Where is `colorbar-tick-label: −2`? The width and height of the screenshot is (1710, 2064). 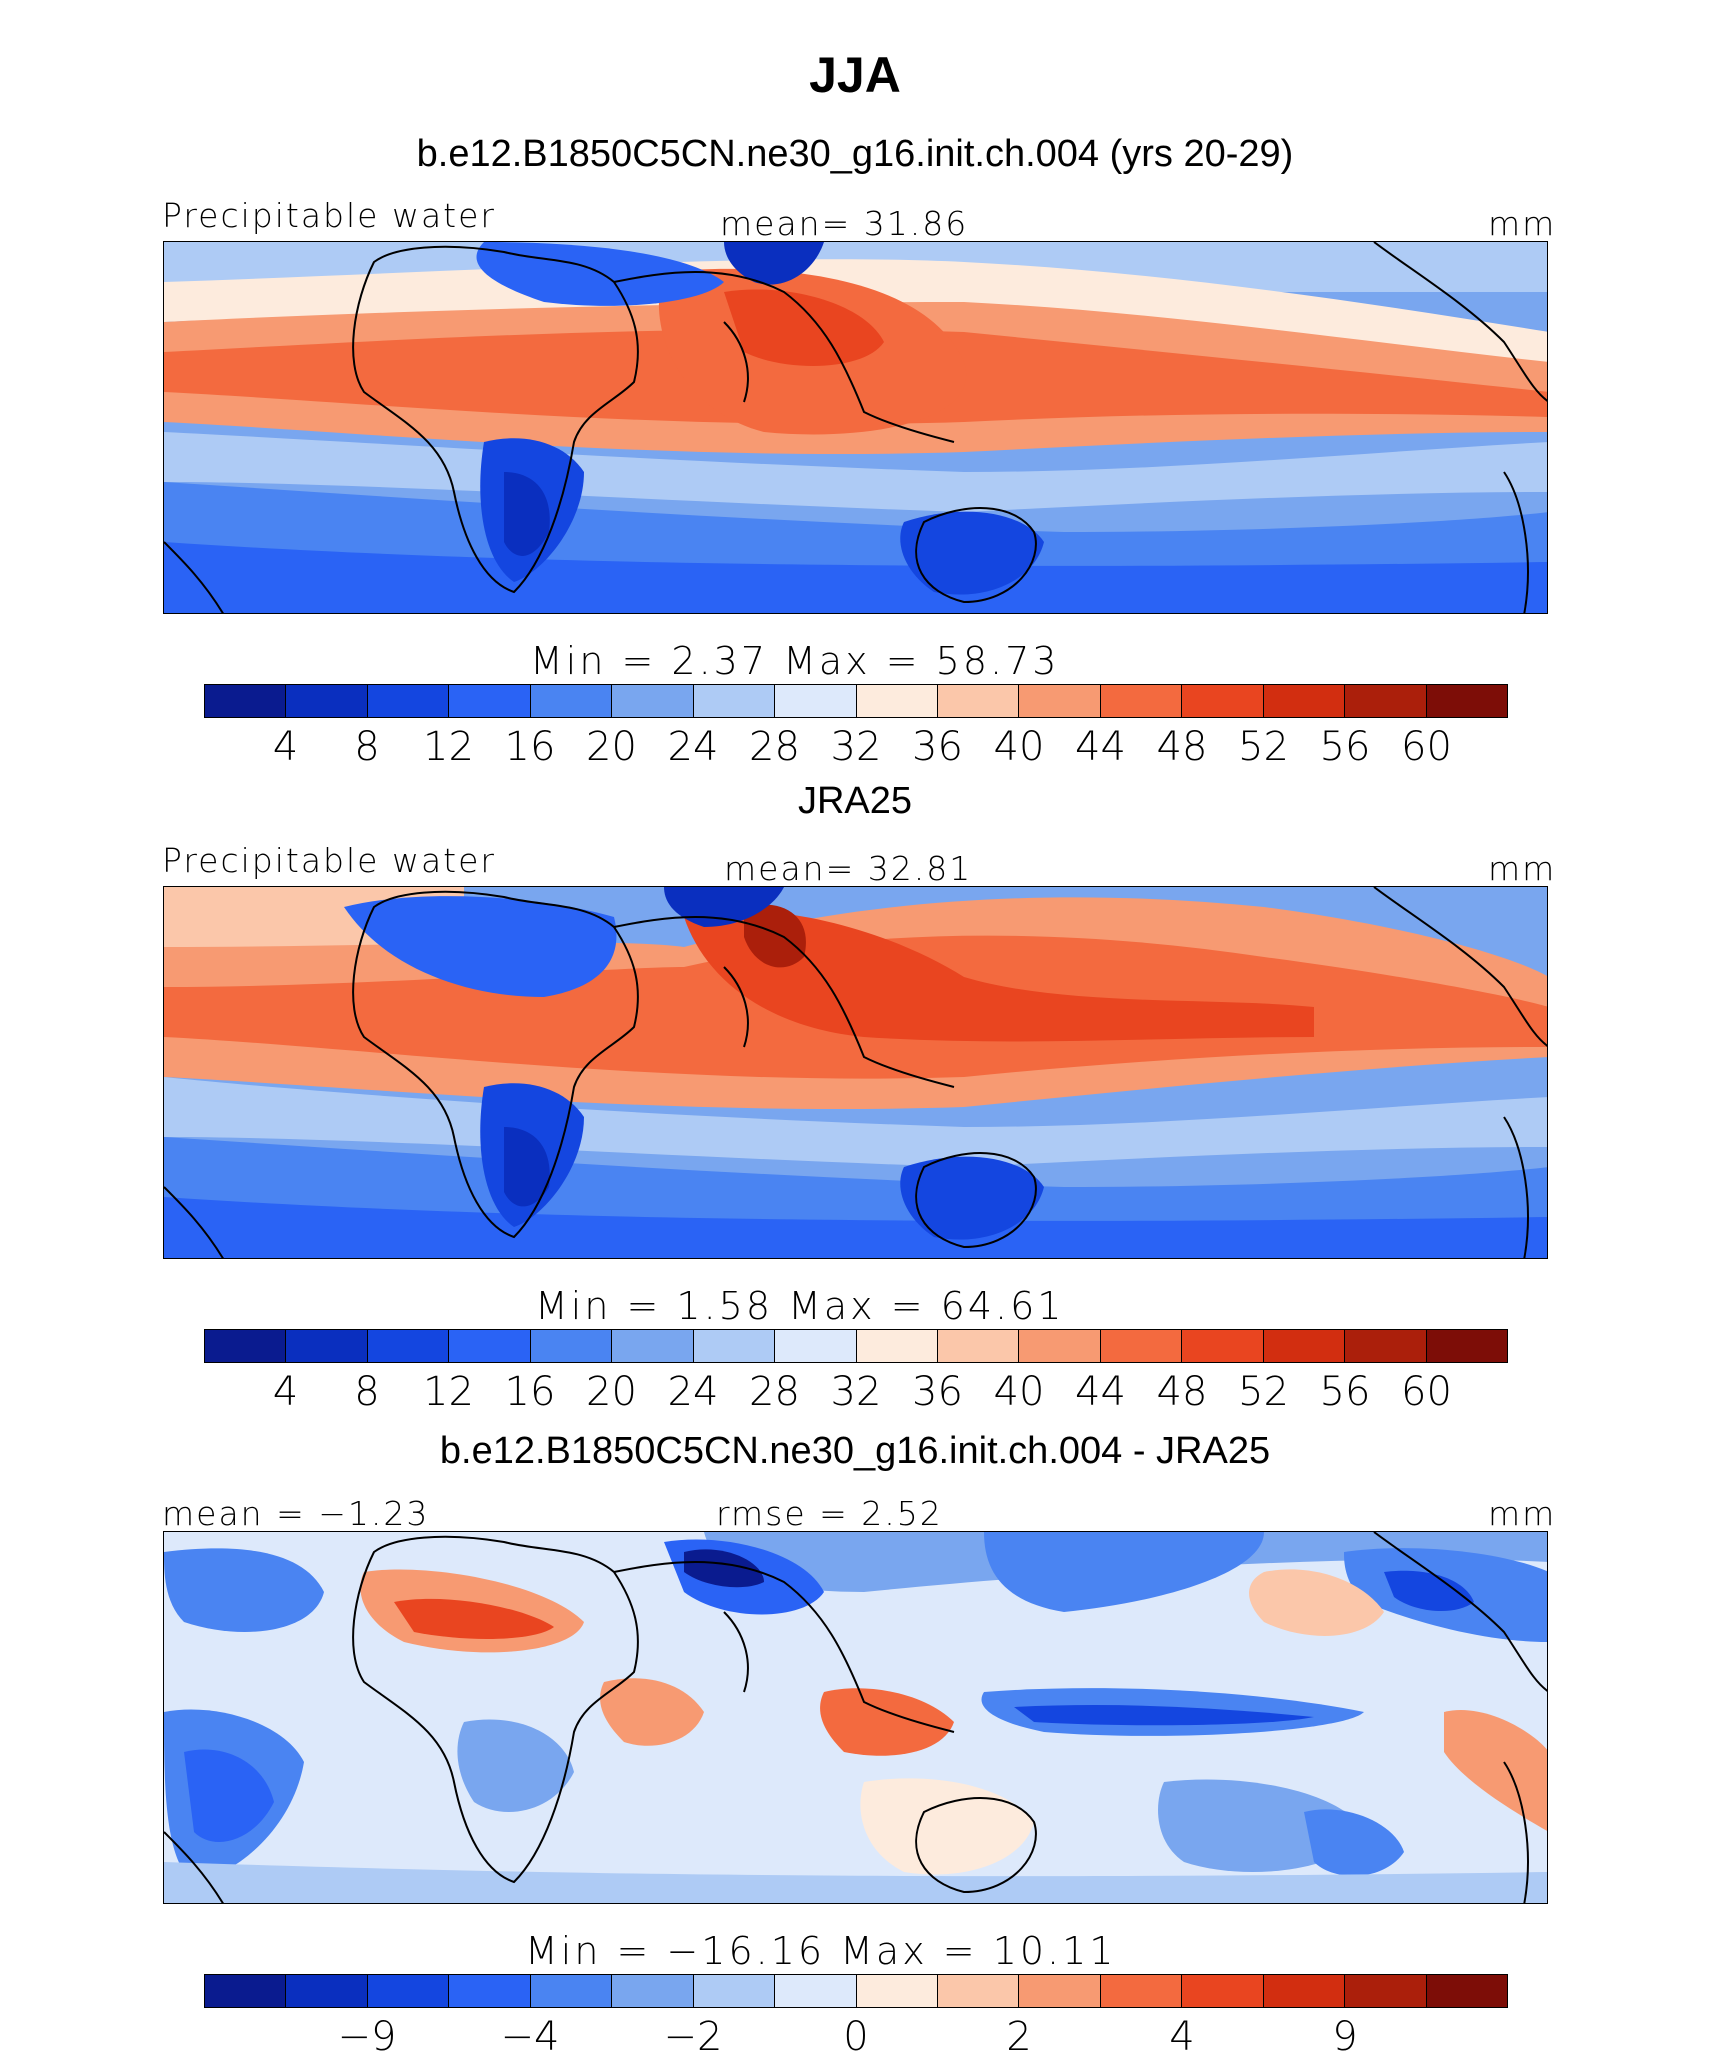
colorbar-tick-label: −2 is located at coordinates (693, 2037).